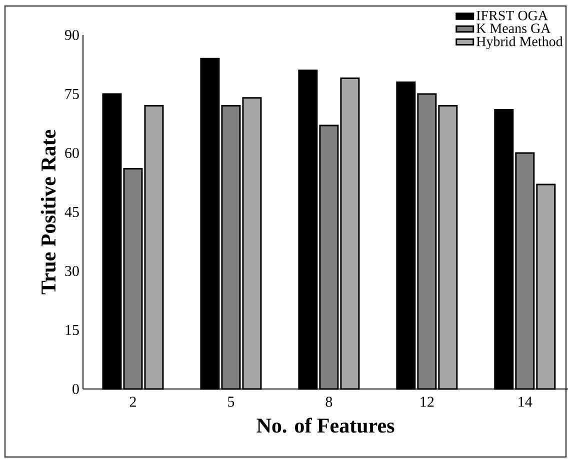  Describe the element at coordinates (75, 389) in the screenshot. I see `y-tick-label: 0` at that location.